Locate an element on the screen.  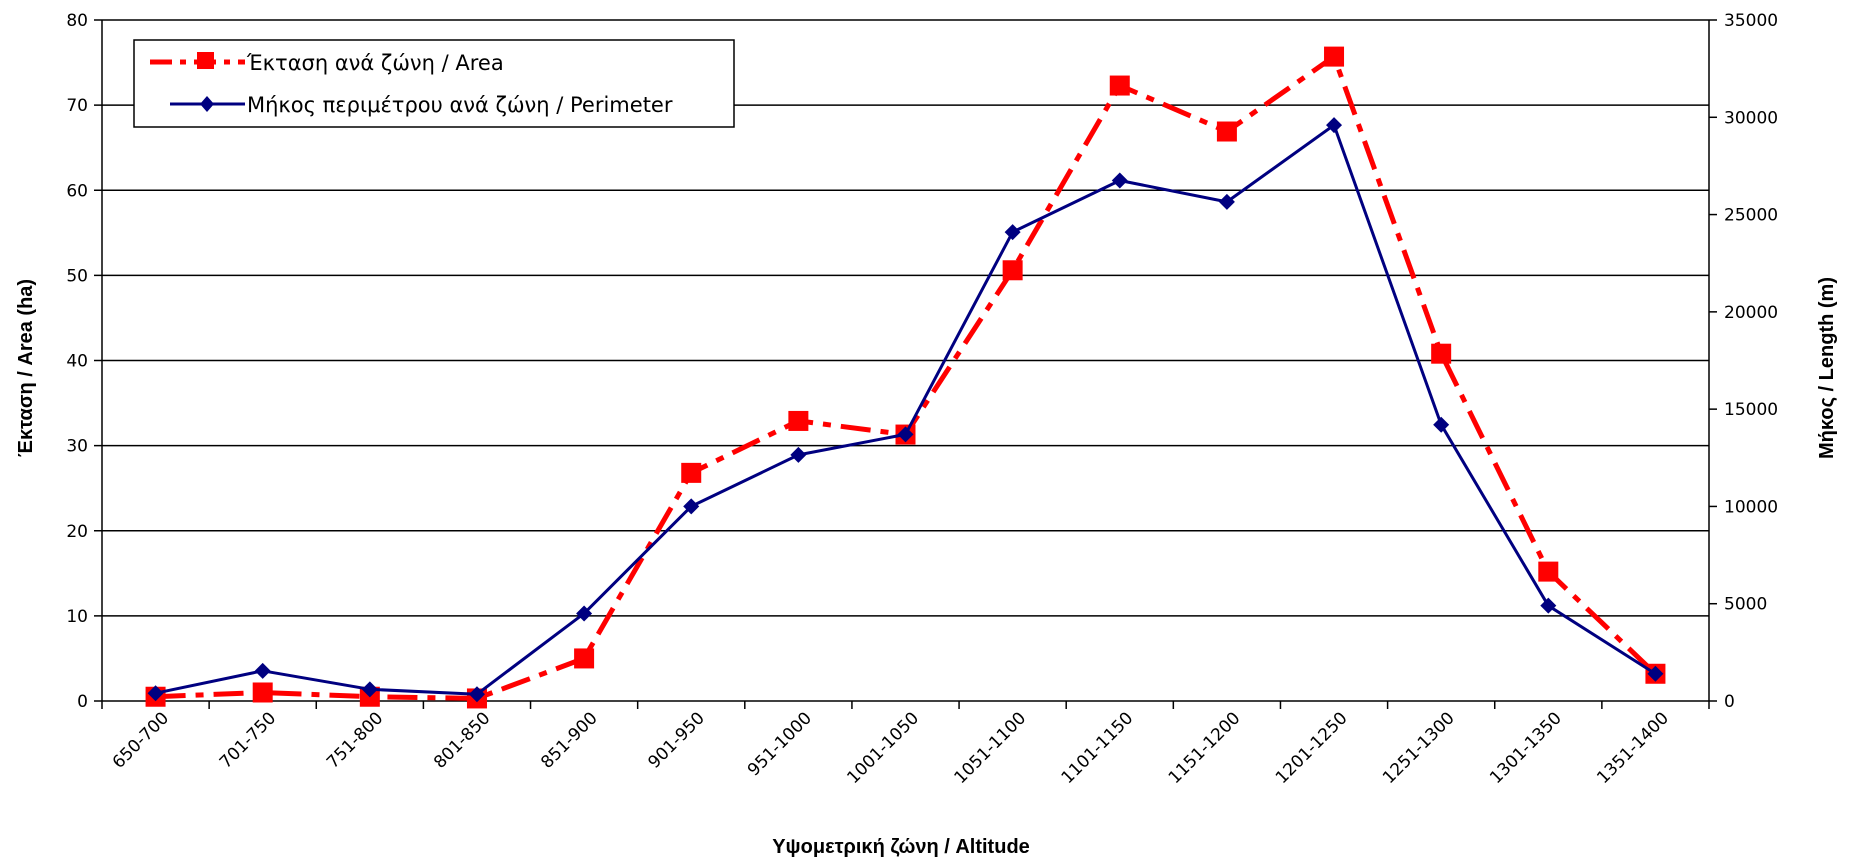
y-left-axis-title: Έκταση / Area (ha) is located at coordinates (26, 368).